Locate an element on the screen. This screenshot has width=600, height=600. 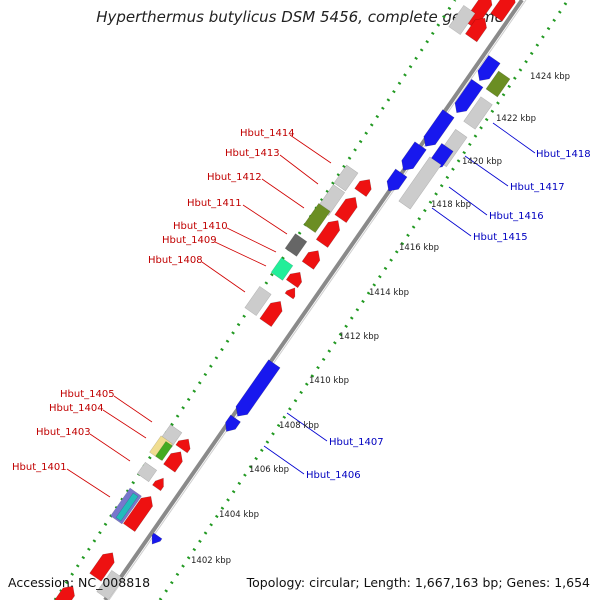
gene-small-rev-shape is located at coordinates (157, 538).